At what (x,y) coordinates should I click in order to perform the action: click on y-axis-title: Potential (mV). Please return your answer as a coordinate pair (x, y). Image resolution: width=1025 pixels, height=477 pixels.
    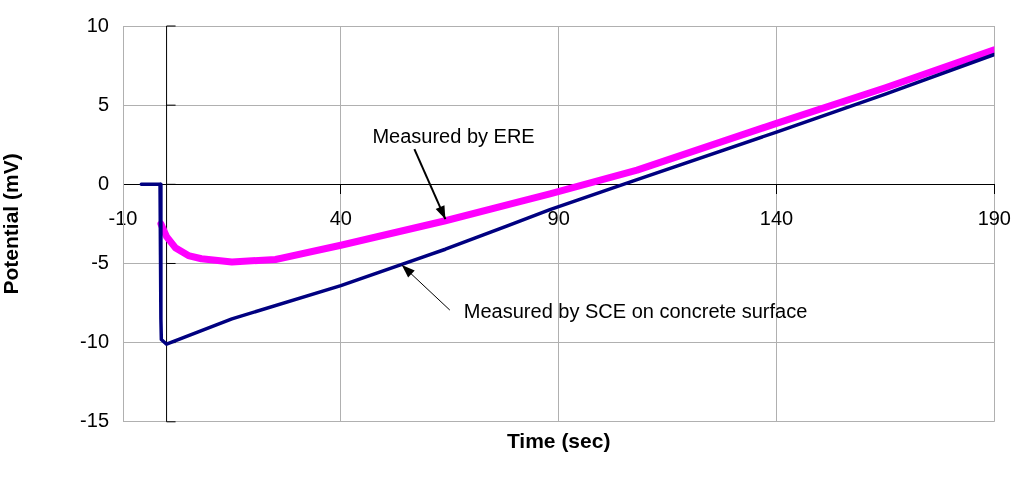
    Looking at the image, I should click on (11, 224).